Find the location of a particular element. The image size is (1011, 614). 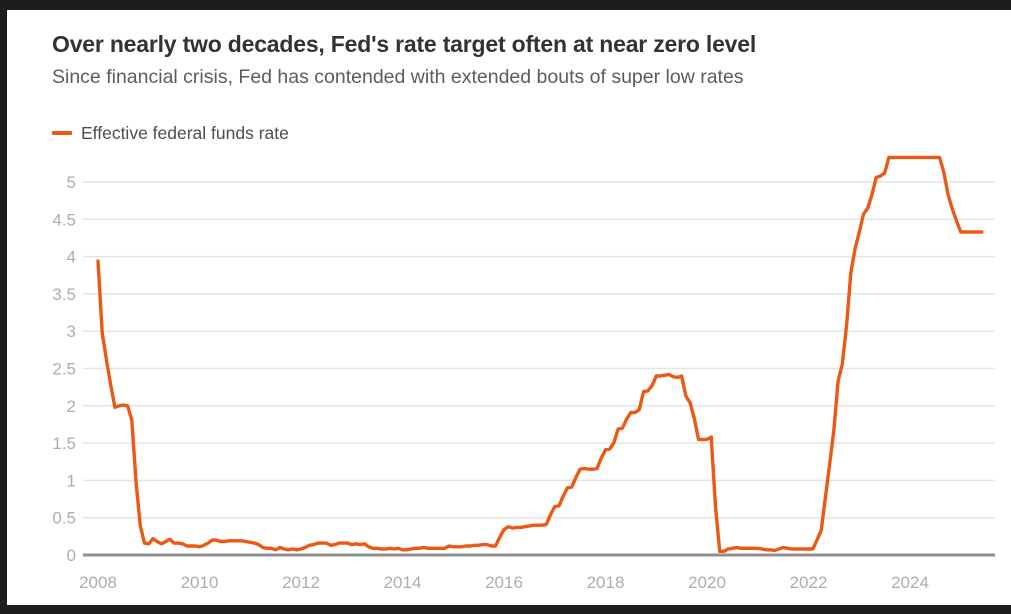

legend-swatch is located at coordinates (62, 133).